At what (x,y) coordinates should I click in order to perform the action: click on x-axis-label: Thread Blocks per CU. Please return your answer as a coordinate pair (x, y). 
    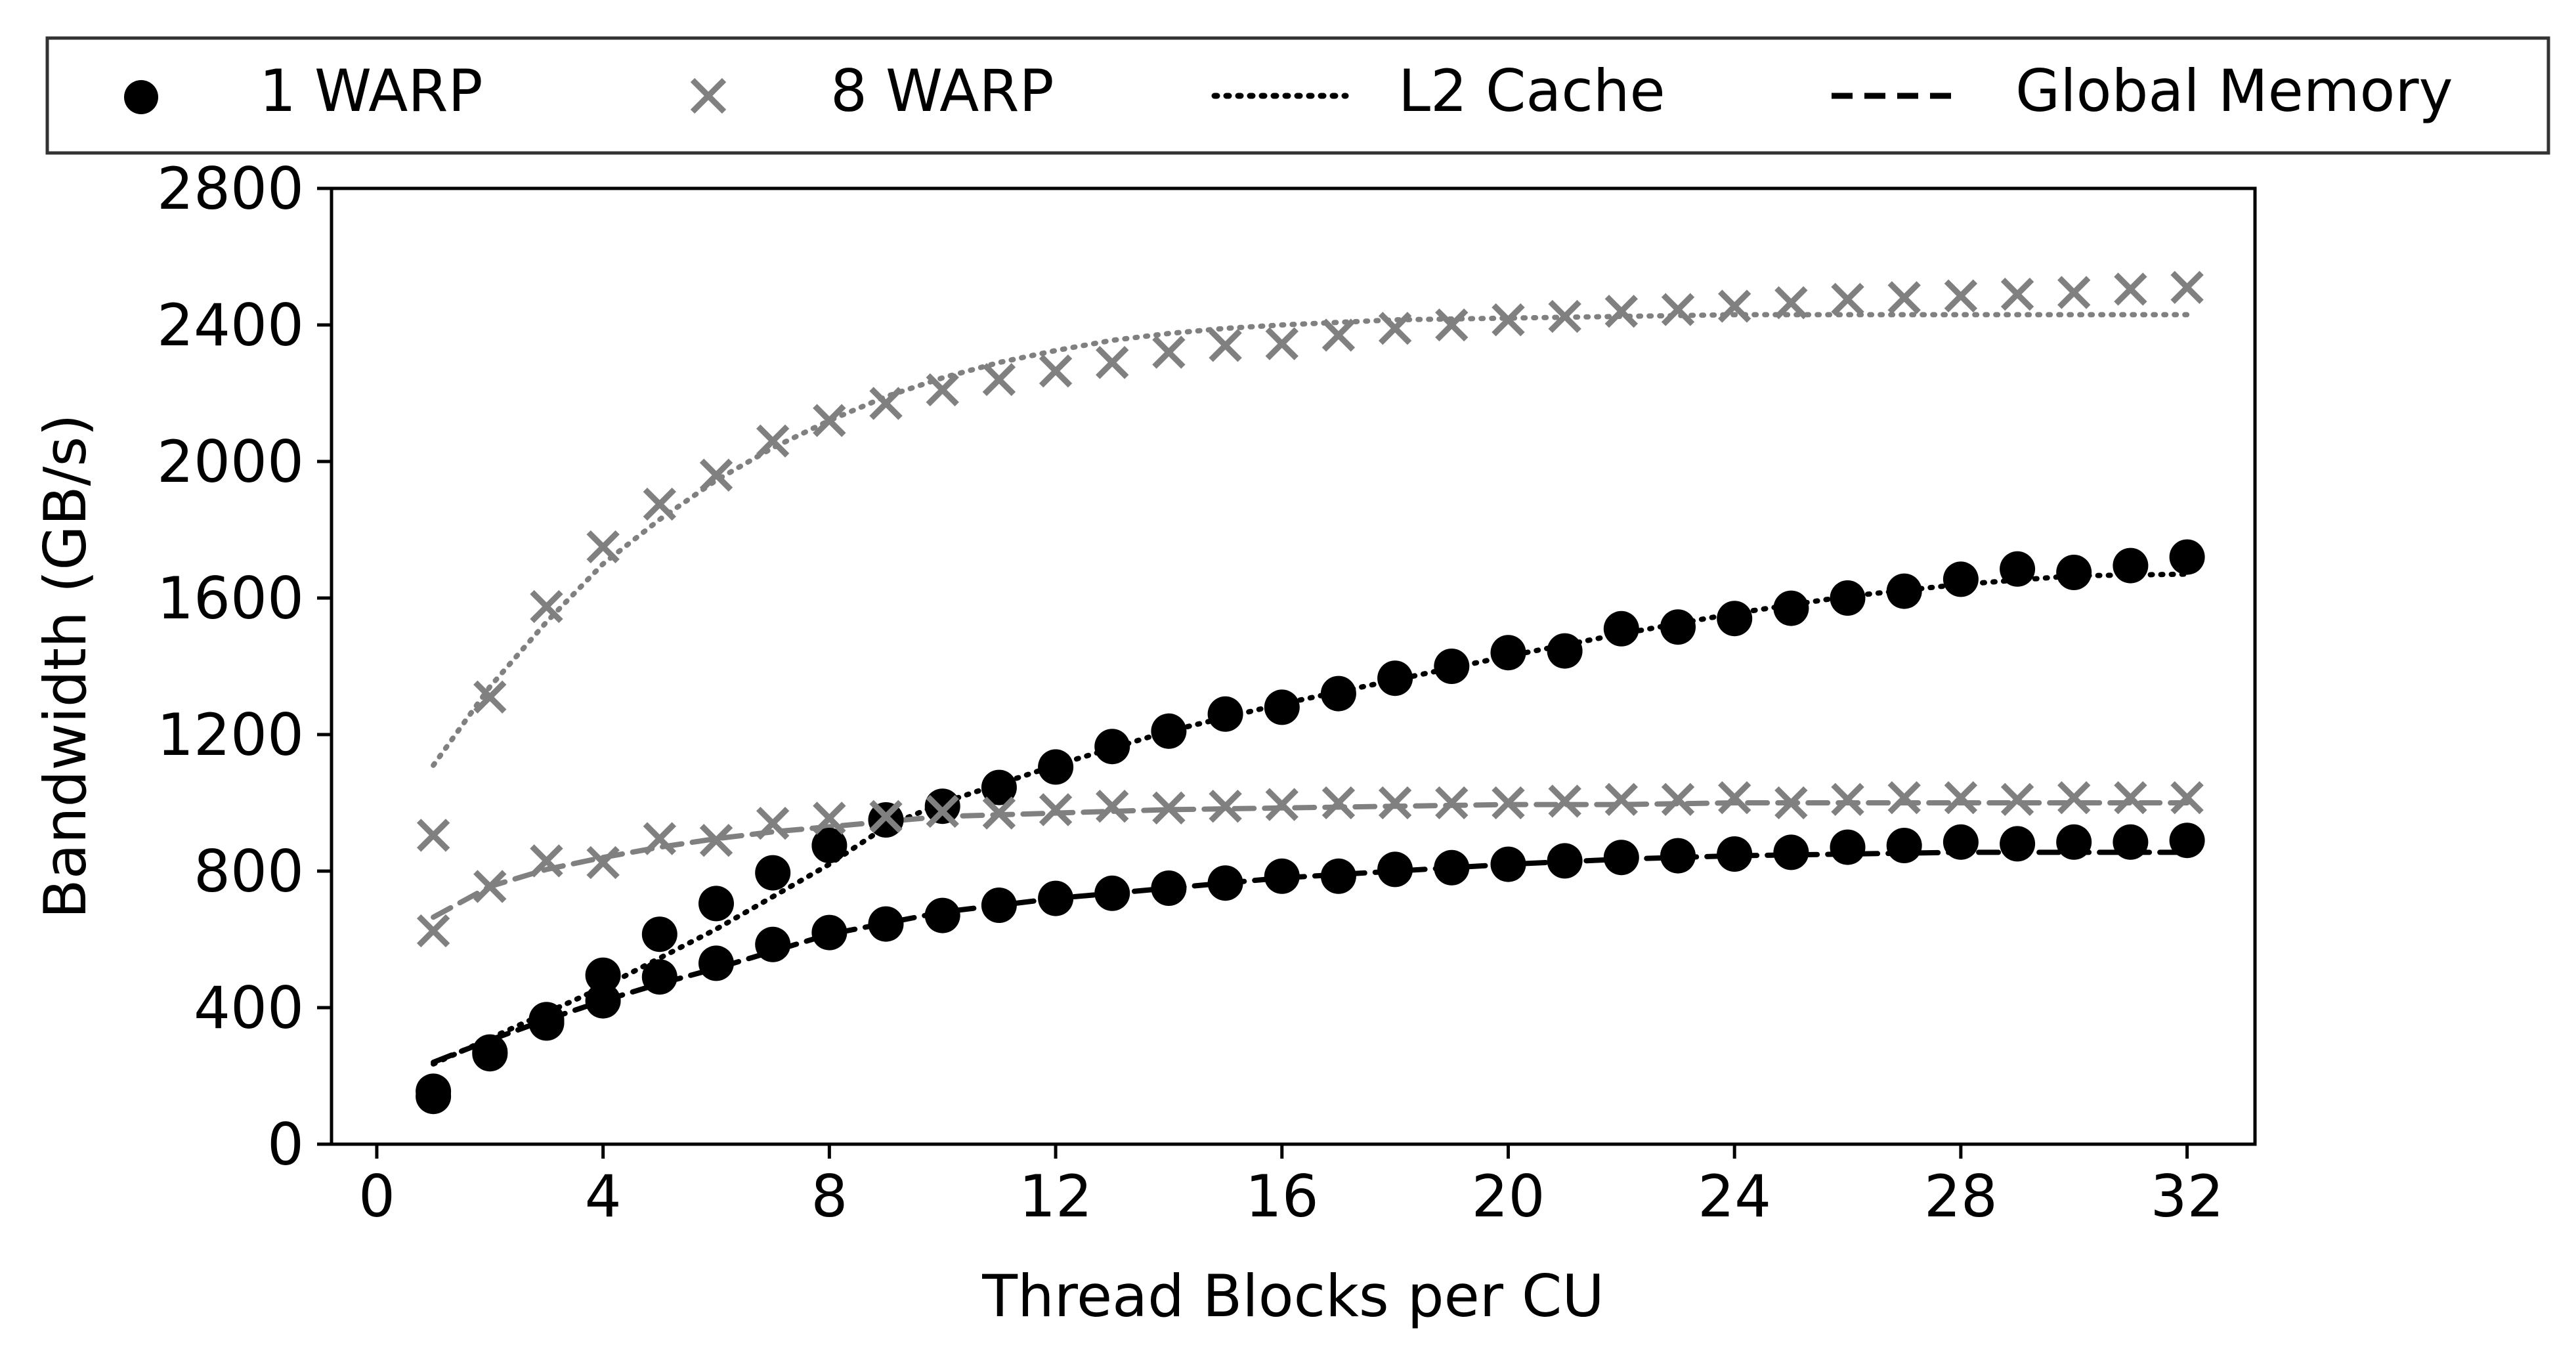
    Looking at the image, I should click on (1292, 1296).